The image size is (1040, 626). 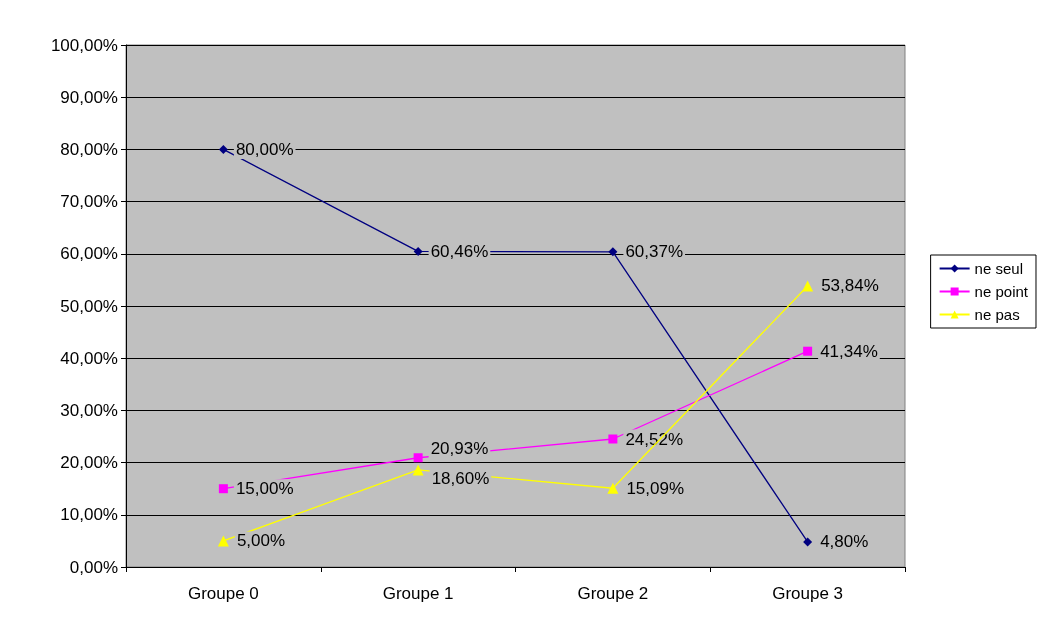 What do you see at coordinates (89, 463) in the screenshot?
I see `y-tick-label: 20,00%` at bounding box center [89, 463].